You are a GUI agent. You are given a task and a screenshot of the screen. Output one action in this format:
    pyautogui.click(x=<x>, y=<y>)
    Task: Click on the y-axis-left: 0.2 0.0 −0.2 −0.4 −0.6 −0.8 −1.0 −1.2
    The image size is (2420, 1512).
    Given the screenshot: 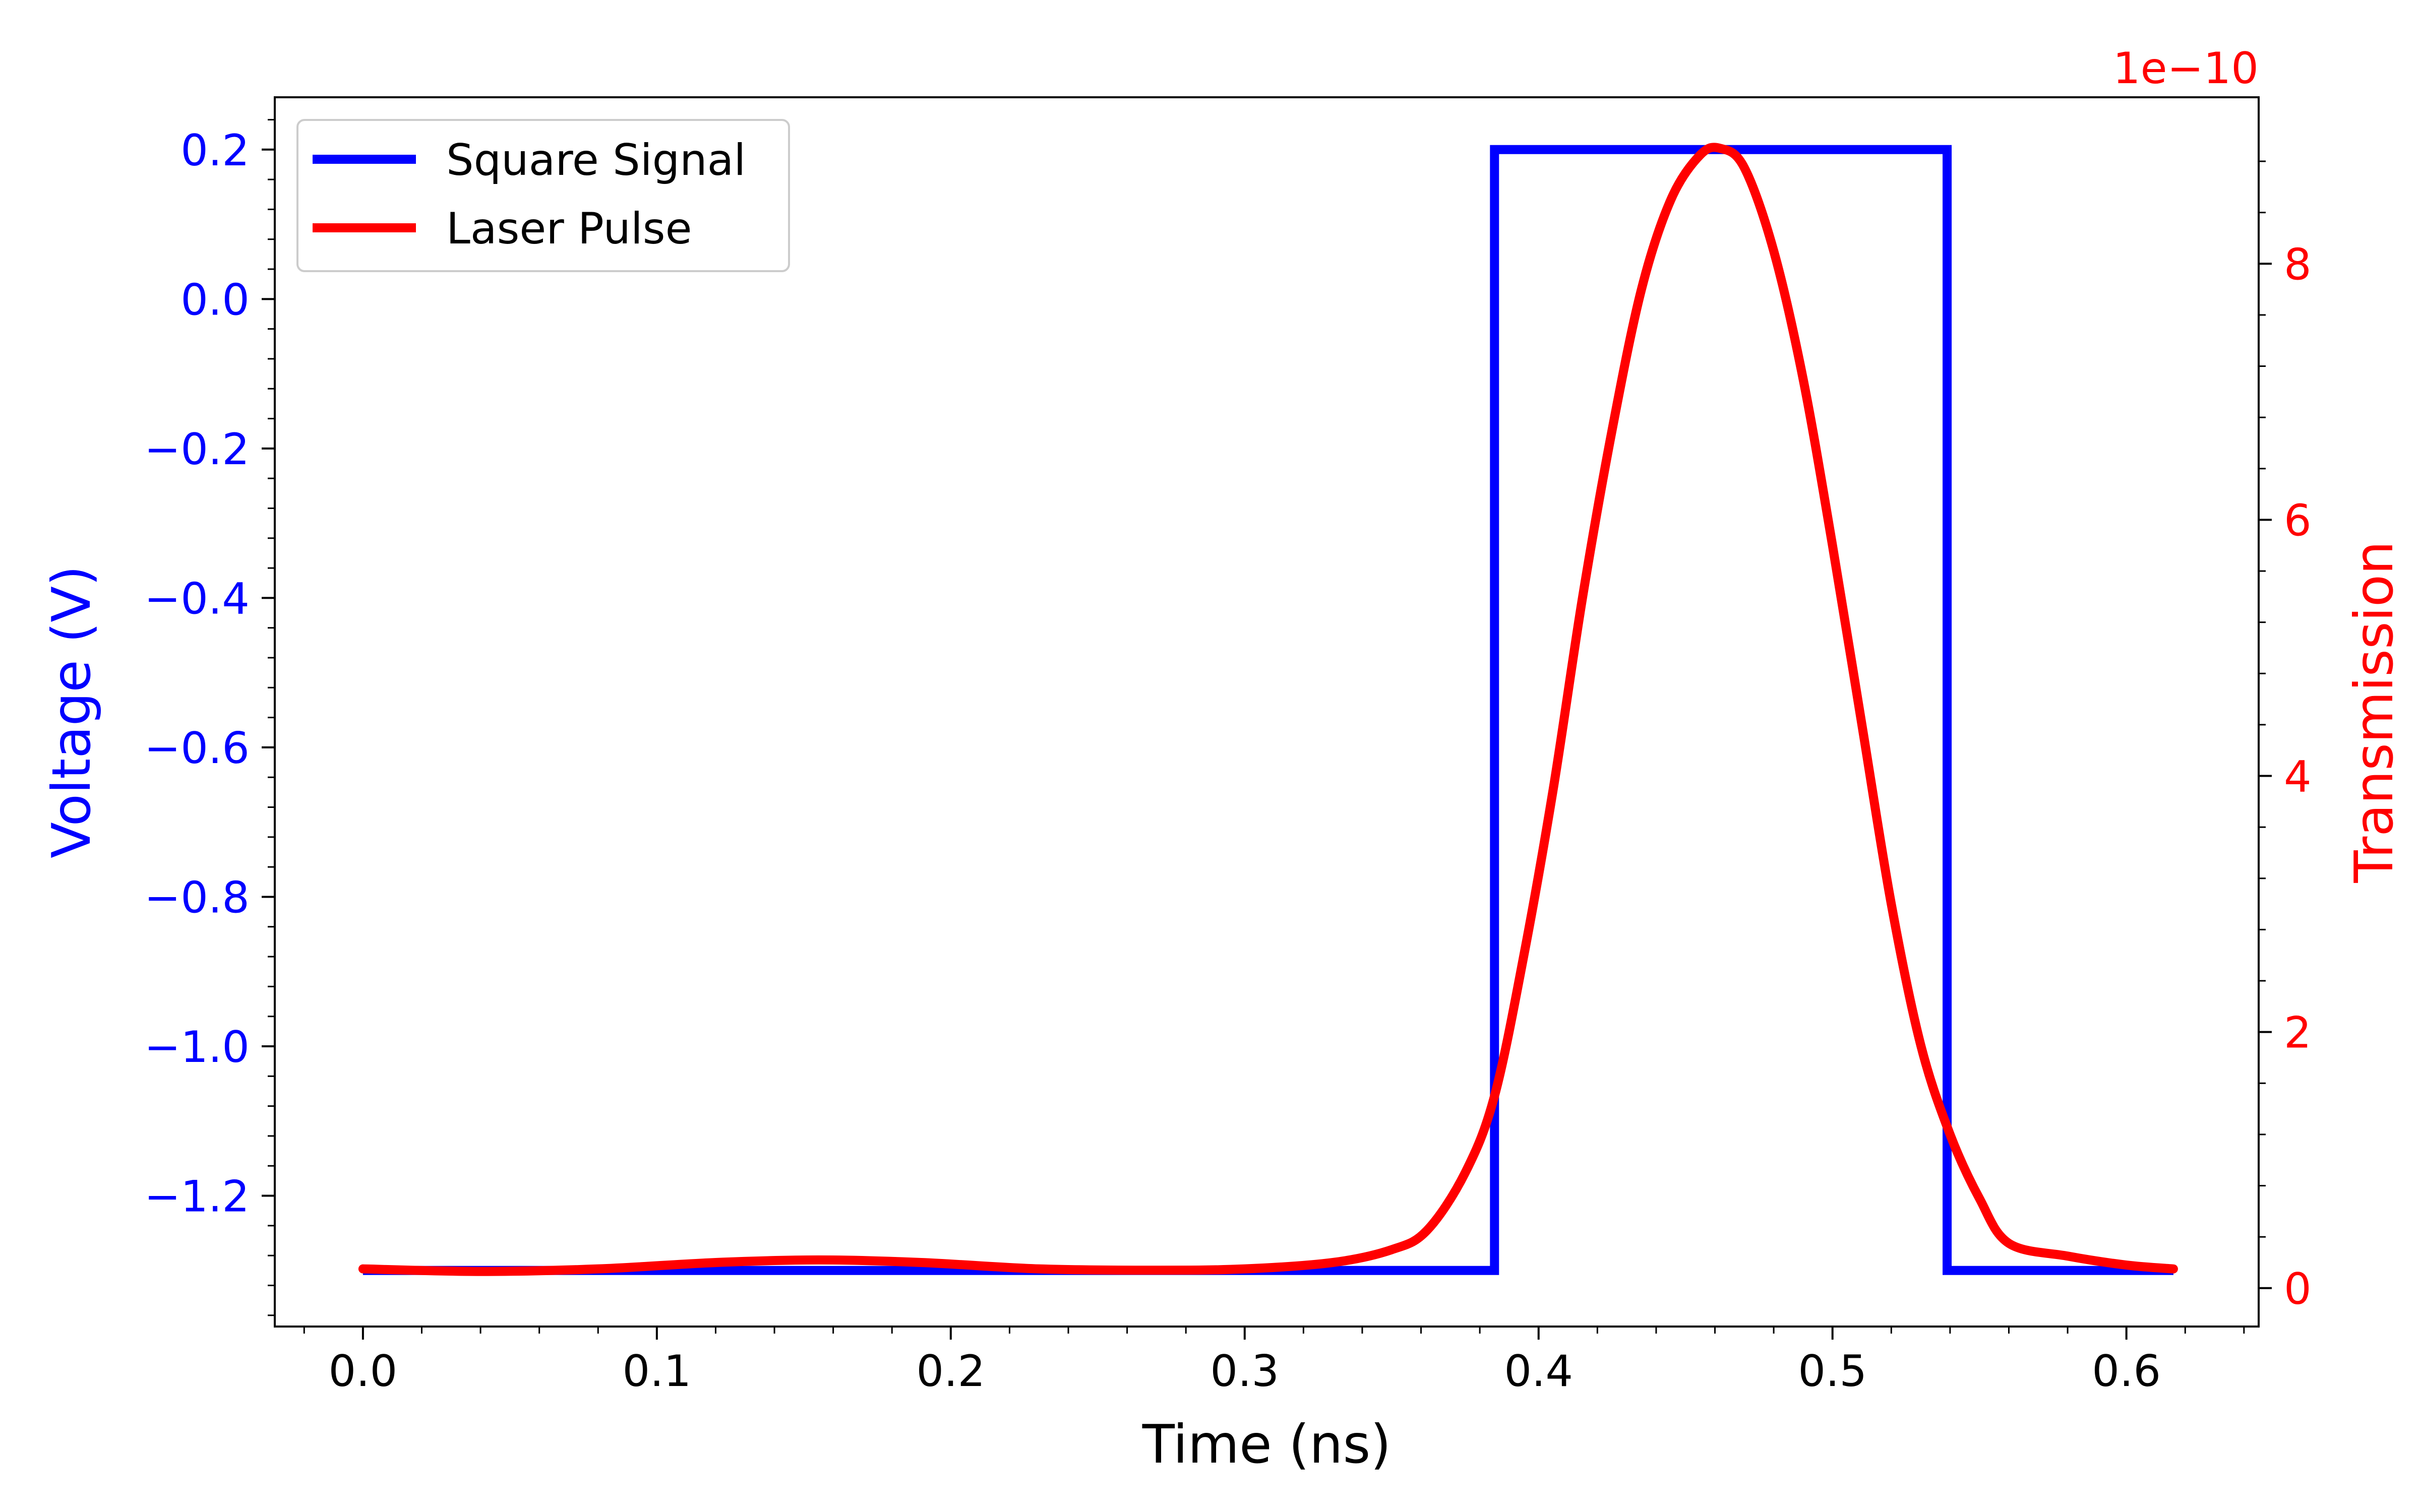 What is the action you would take?
    pyautogui.click(x=209, y=717)
    